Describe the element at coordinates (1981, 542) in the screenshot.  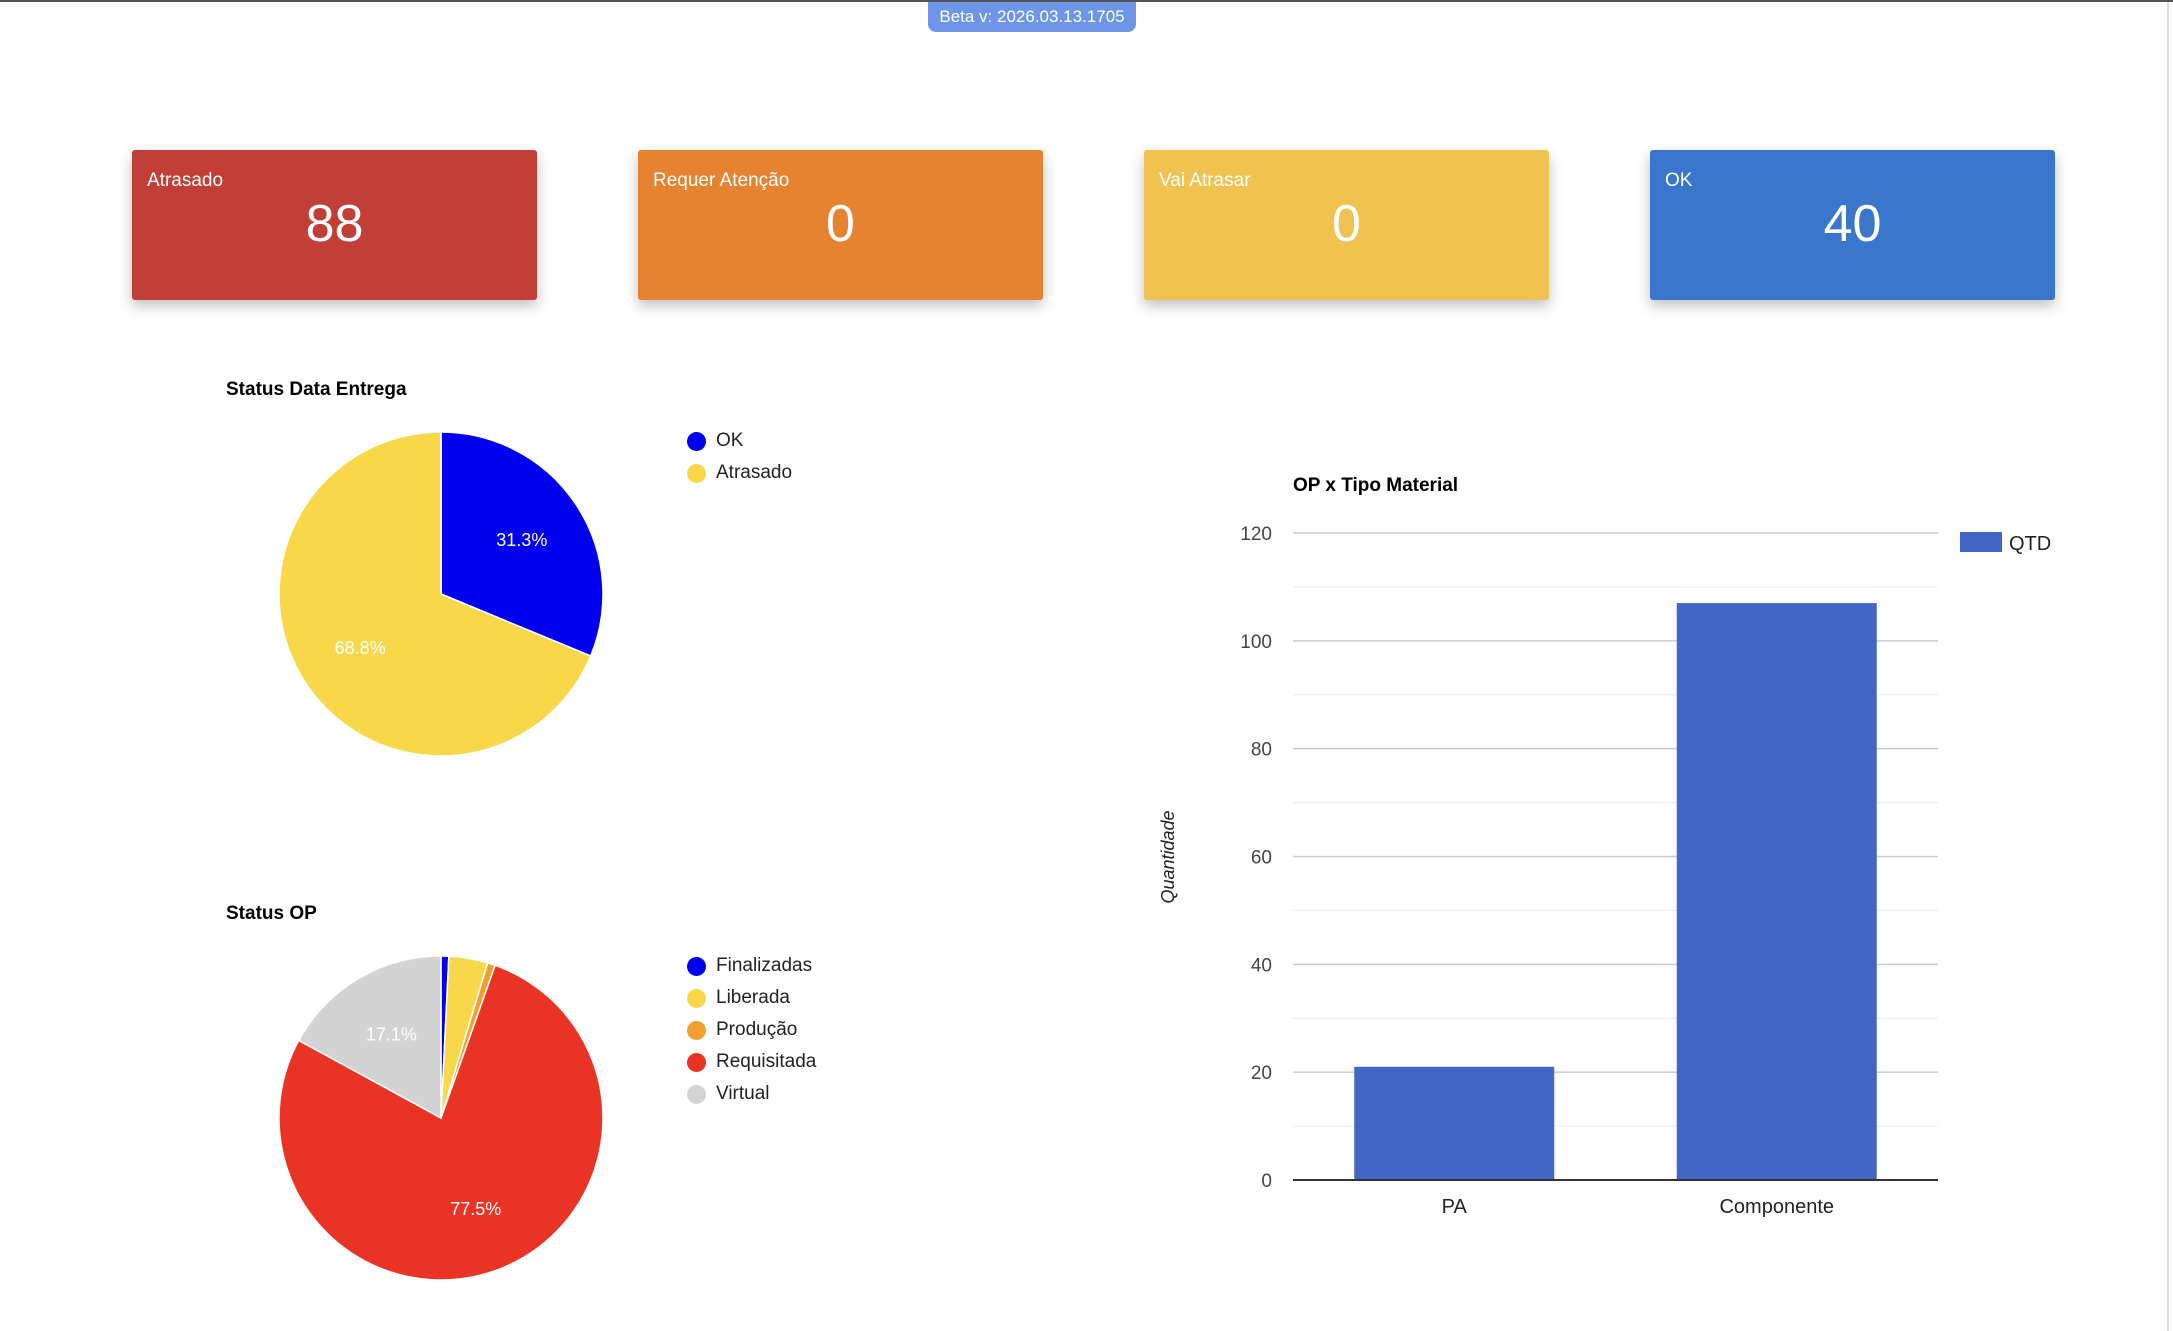
I see `legend-swatch-icon` at that location.